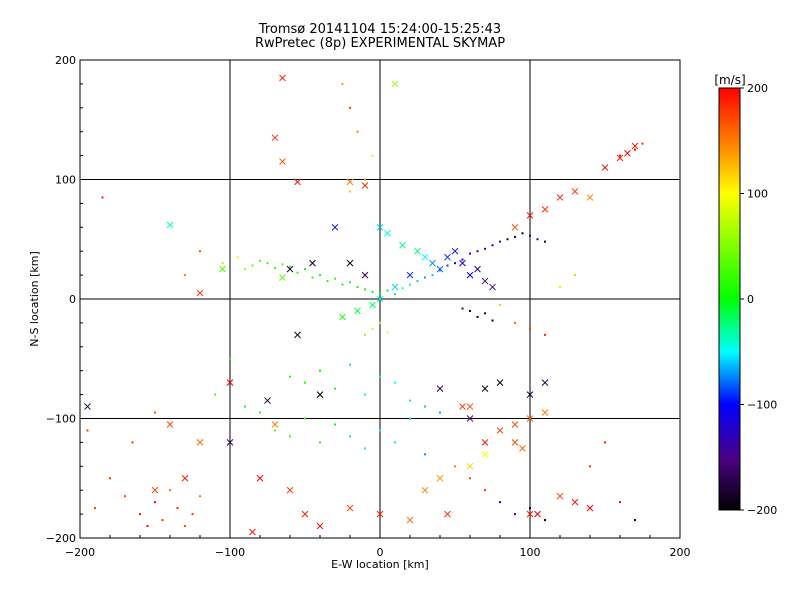  I want to click on y-tick-label: −100, so click(61, 419).